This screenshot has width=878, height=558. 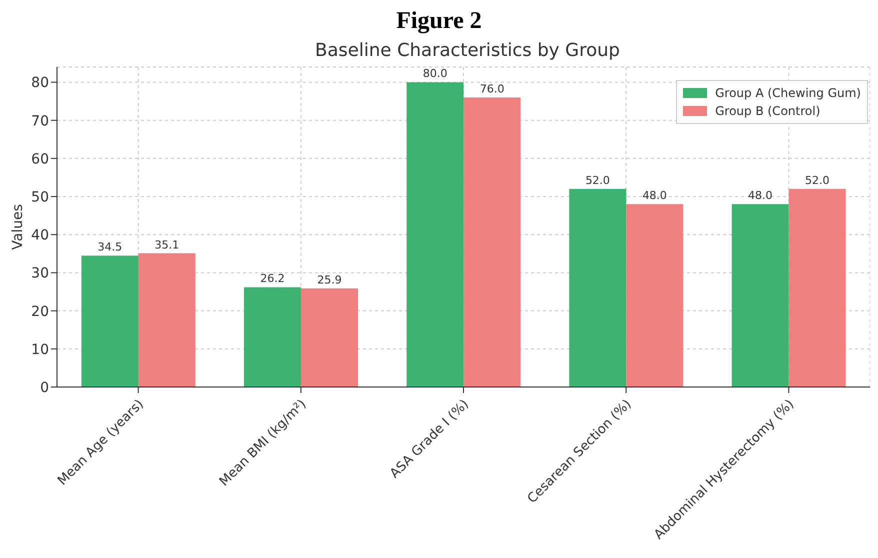 I want to click on y-tick-label: 40, so click(x=40, y=236).